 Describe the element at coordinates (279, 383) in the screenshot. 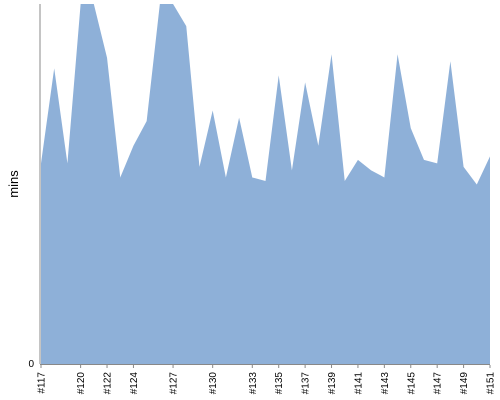

I see `x-tick-label: #135` at that location.